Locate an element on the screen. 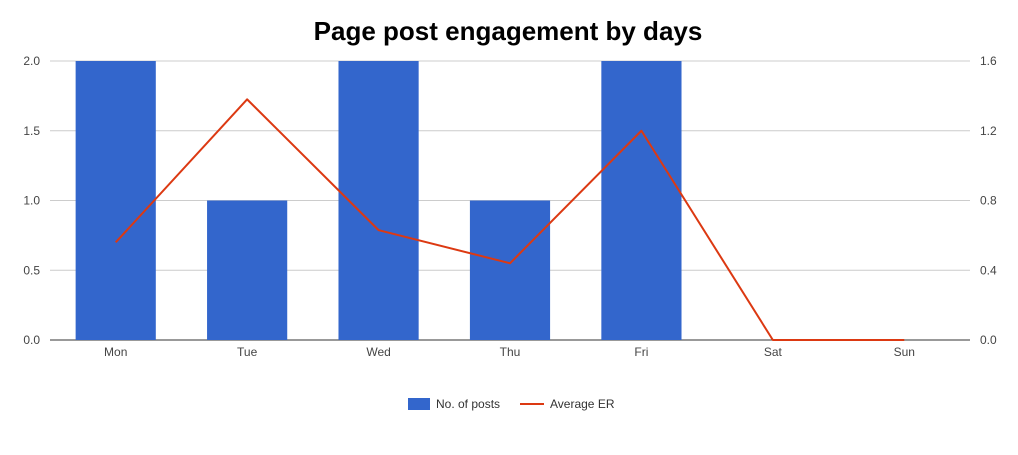  legend-item-line: Average ER is located at coordinates (567, 404).